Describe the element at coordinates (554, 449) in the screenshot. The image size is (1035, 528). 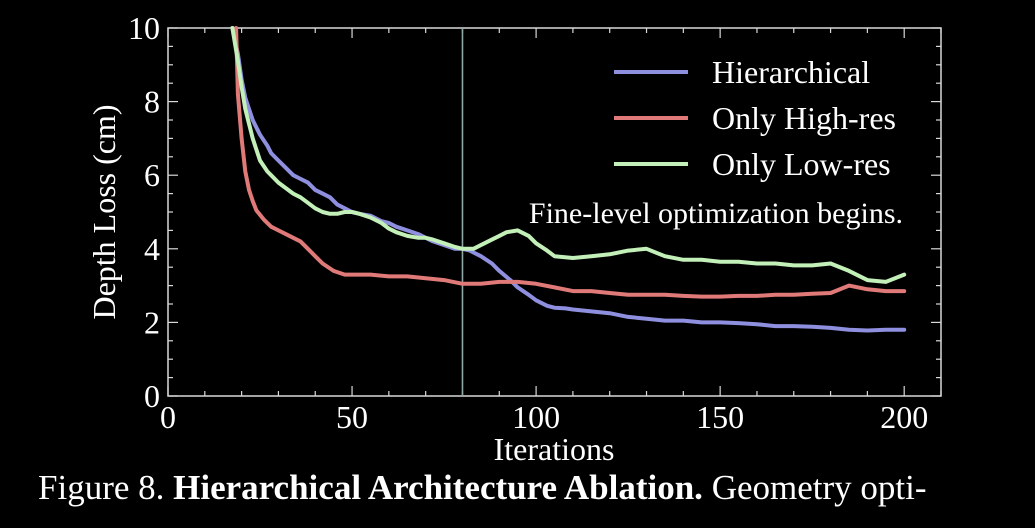
I see `x-axis-label: Iterations` at that location.